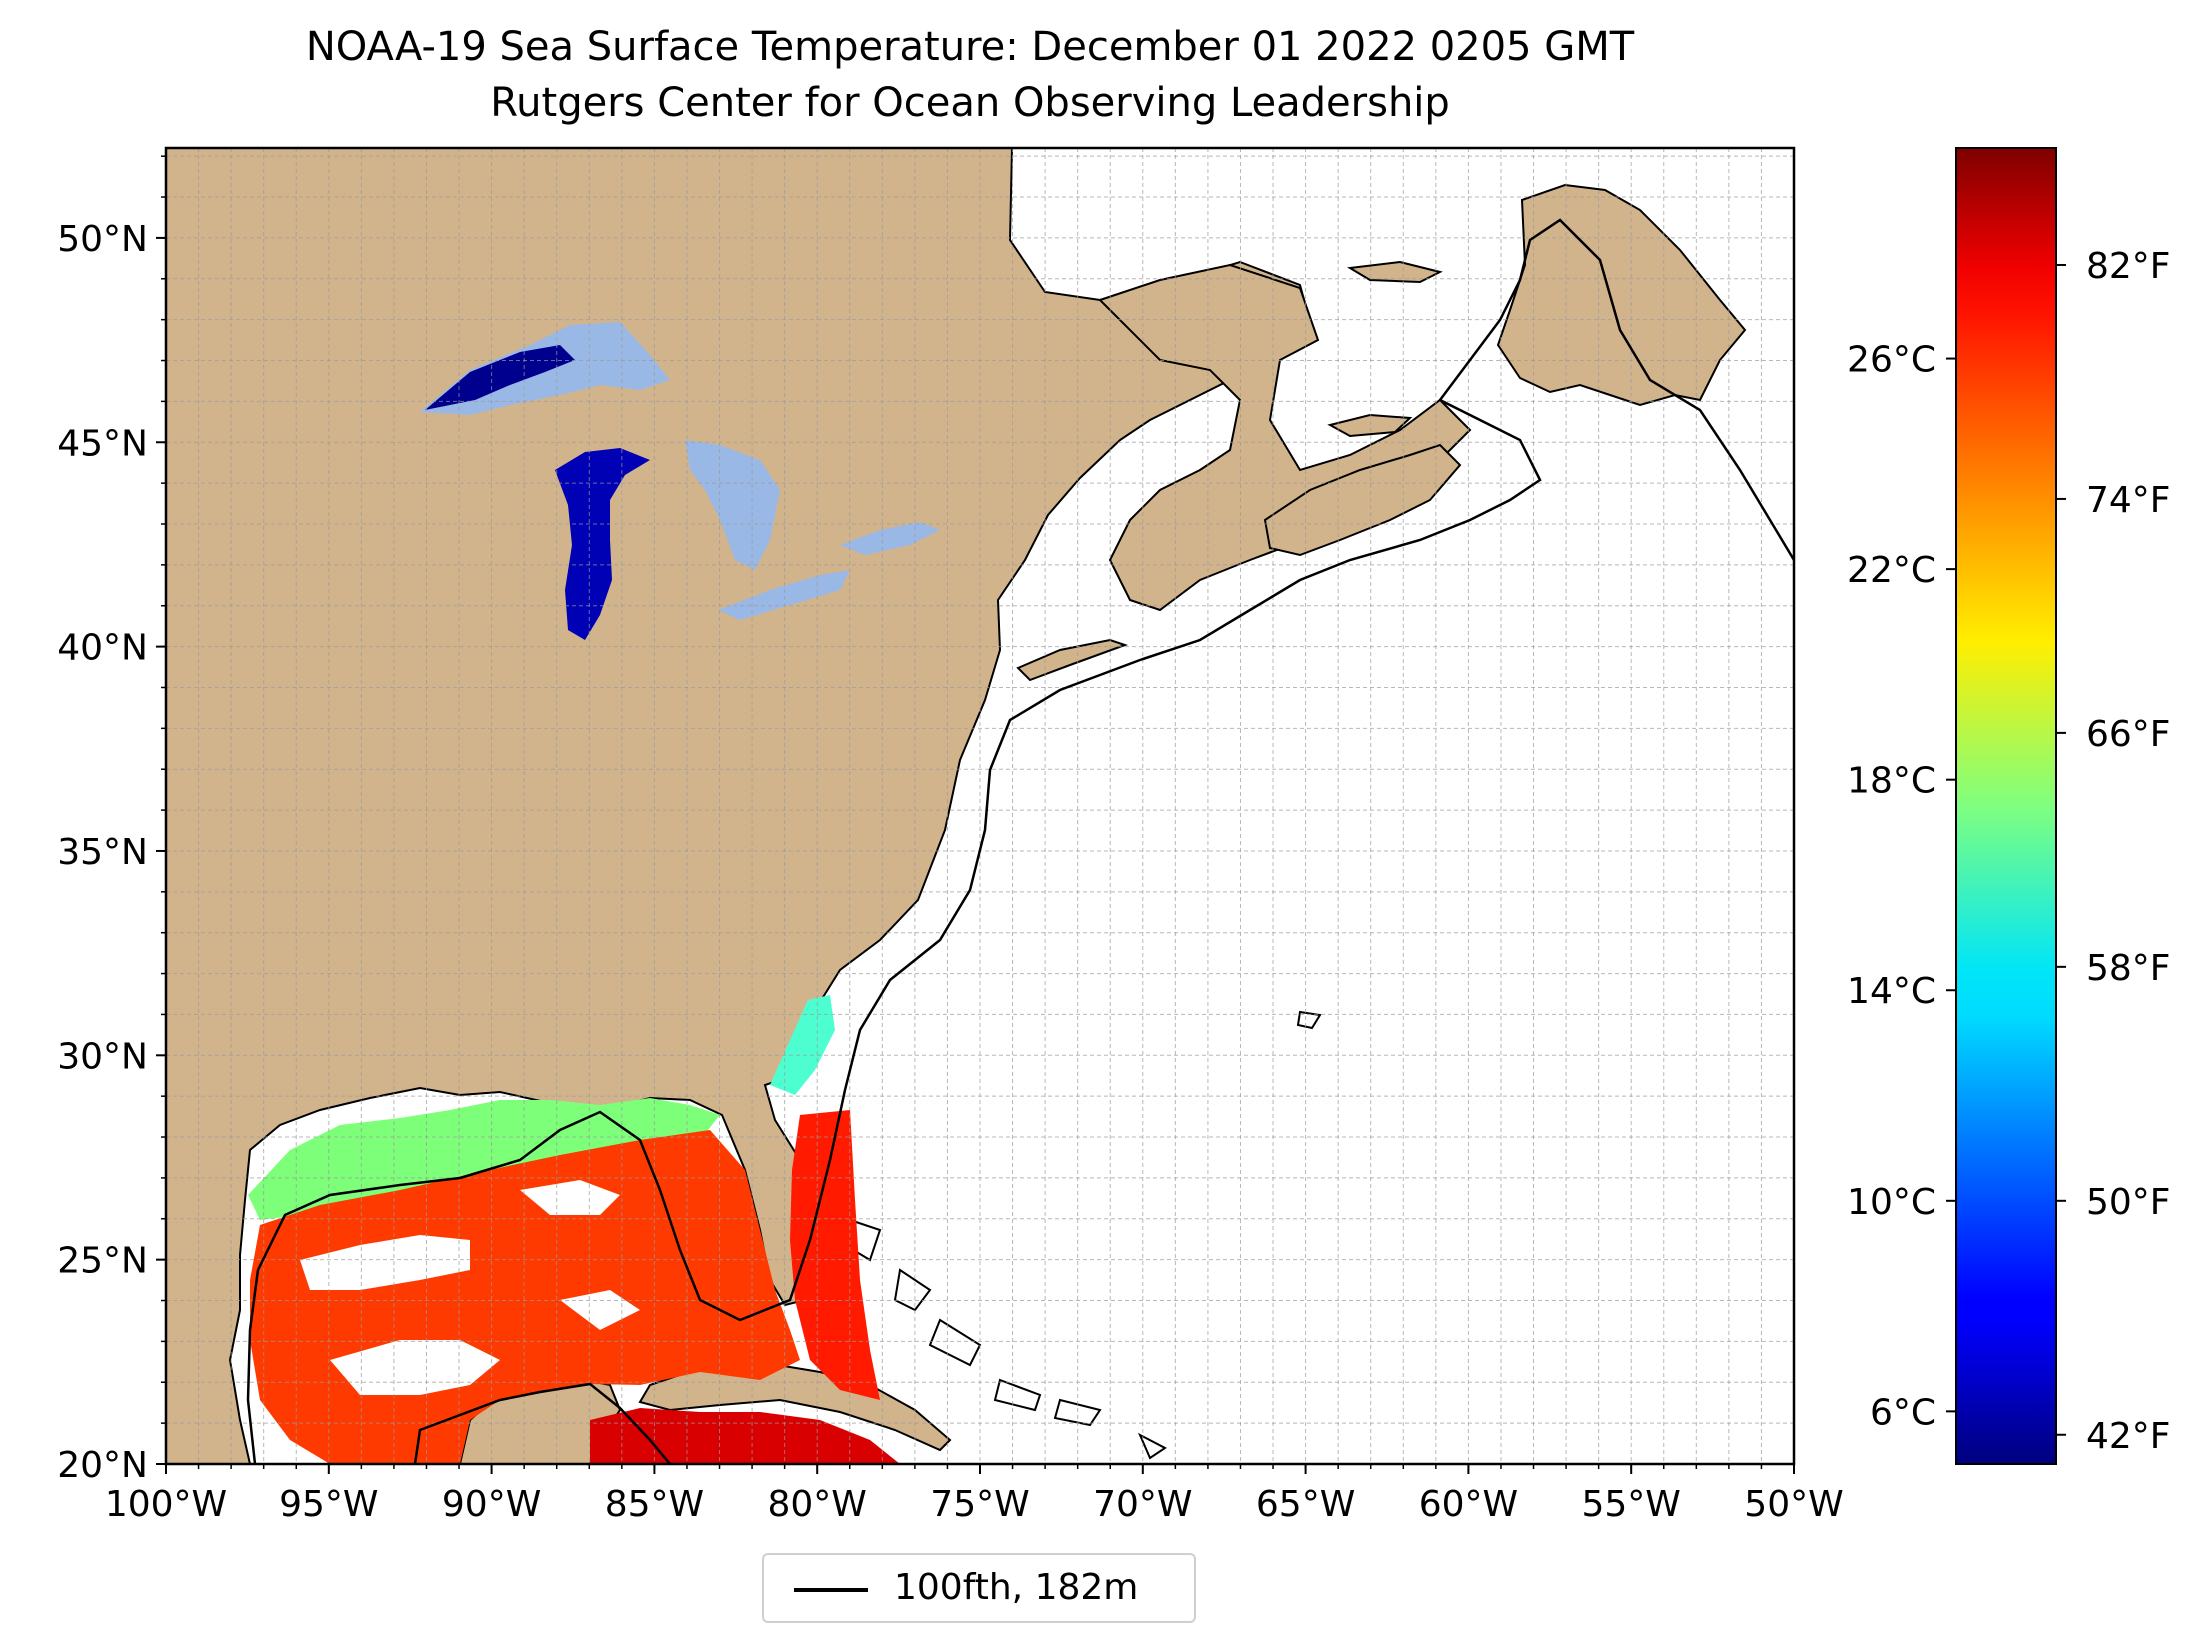  I want to click on lake-michigan, so click(602, 544).